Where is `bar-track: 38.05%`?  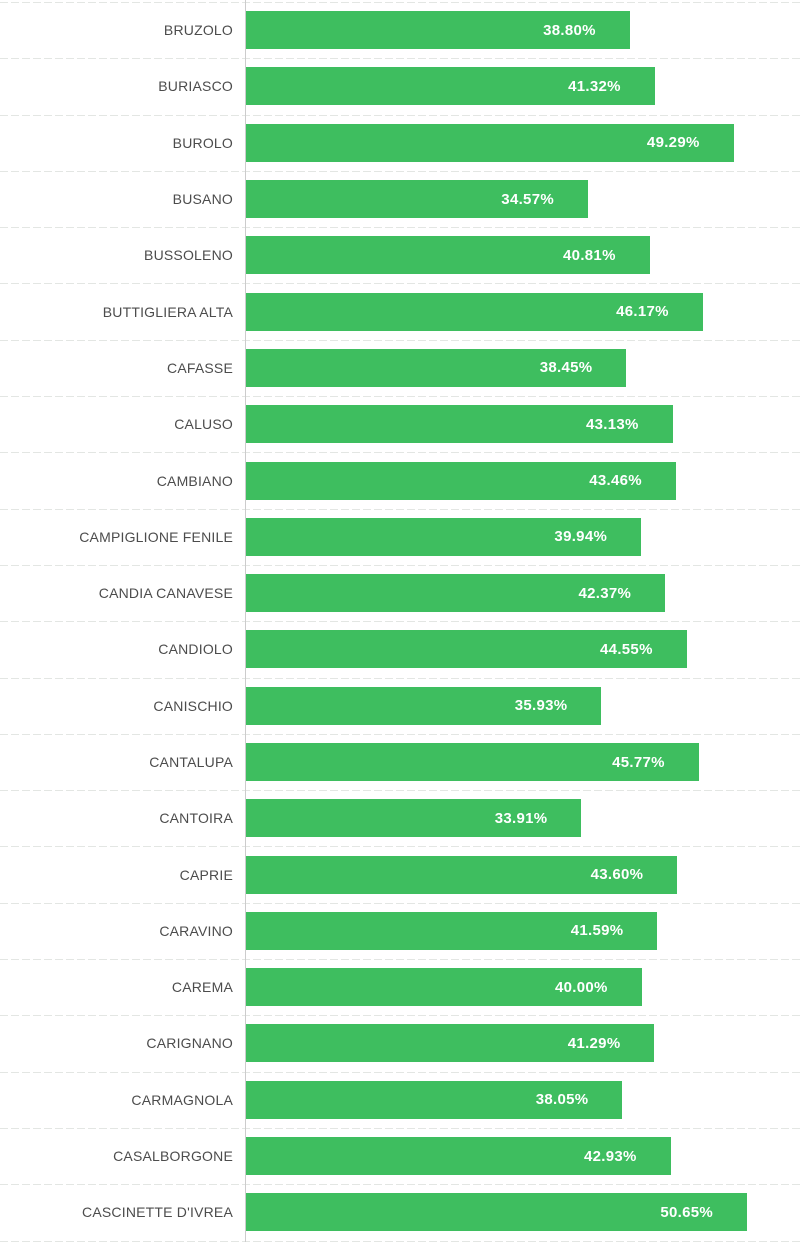
bar-track: 38.05% is located at coordinates (523, 1099).